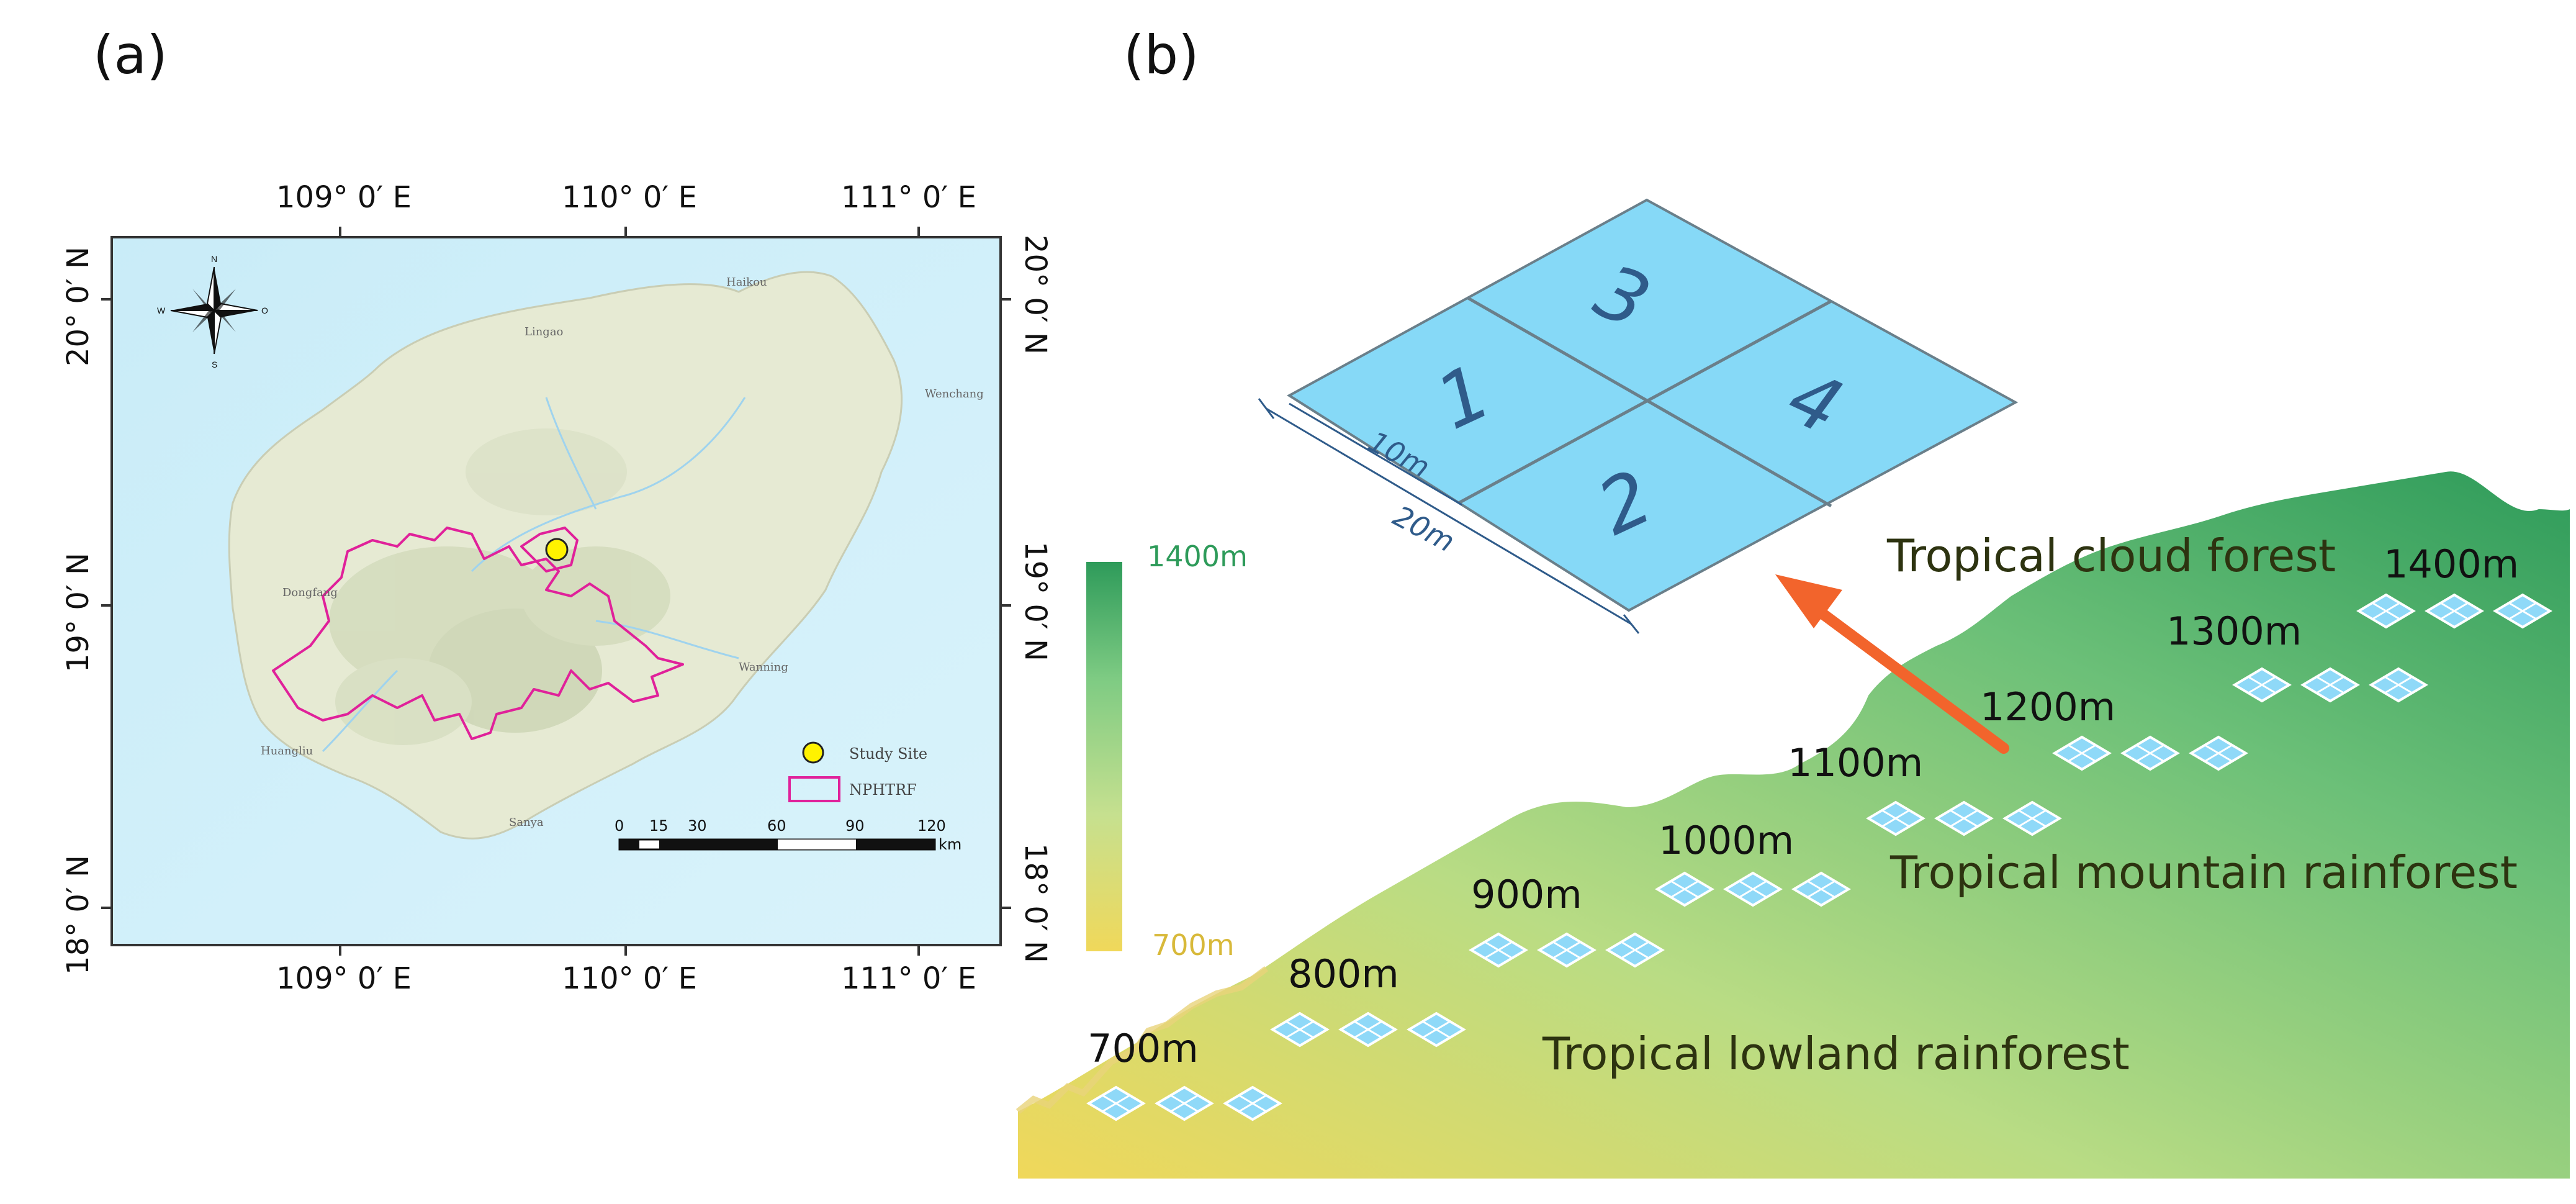  Describe the element at coordinates (214, 364) in the screenshot. I see `compass-s: S` at that location.